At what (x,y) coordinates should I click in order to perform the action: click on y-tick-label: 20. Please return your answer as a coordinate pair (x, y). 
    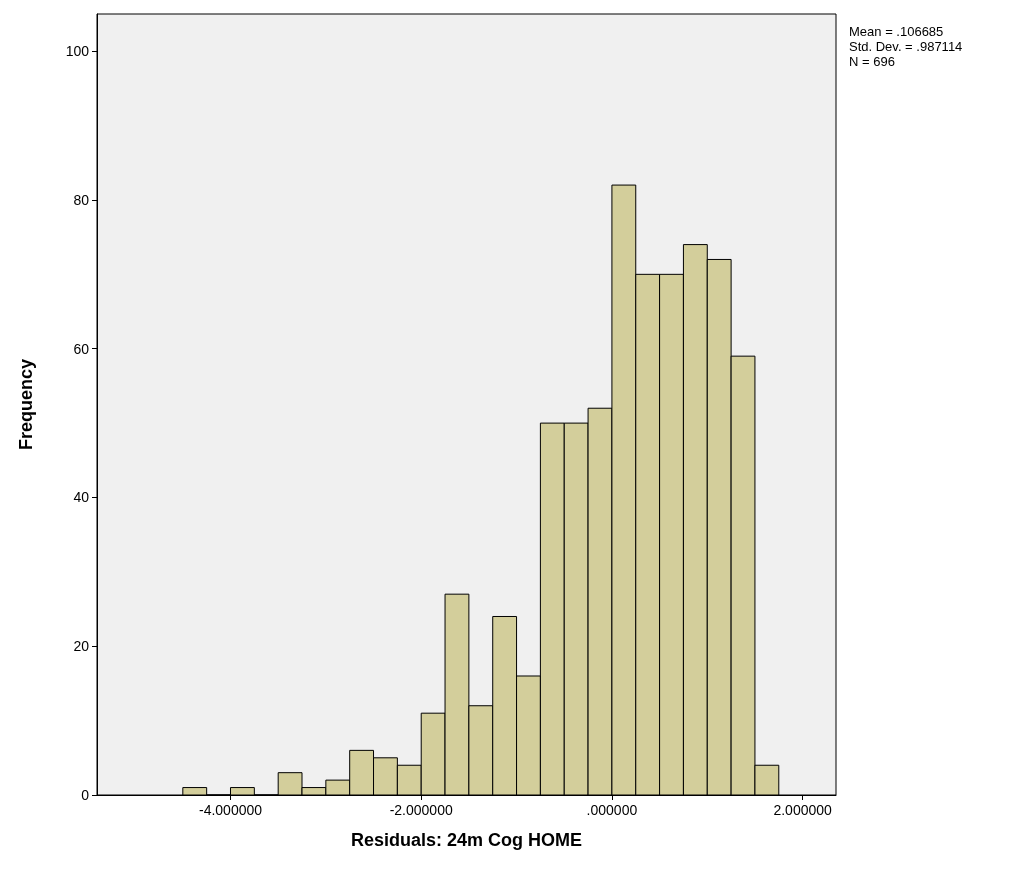
    Looking at the image, I should click on (81, 646).